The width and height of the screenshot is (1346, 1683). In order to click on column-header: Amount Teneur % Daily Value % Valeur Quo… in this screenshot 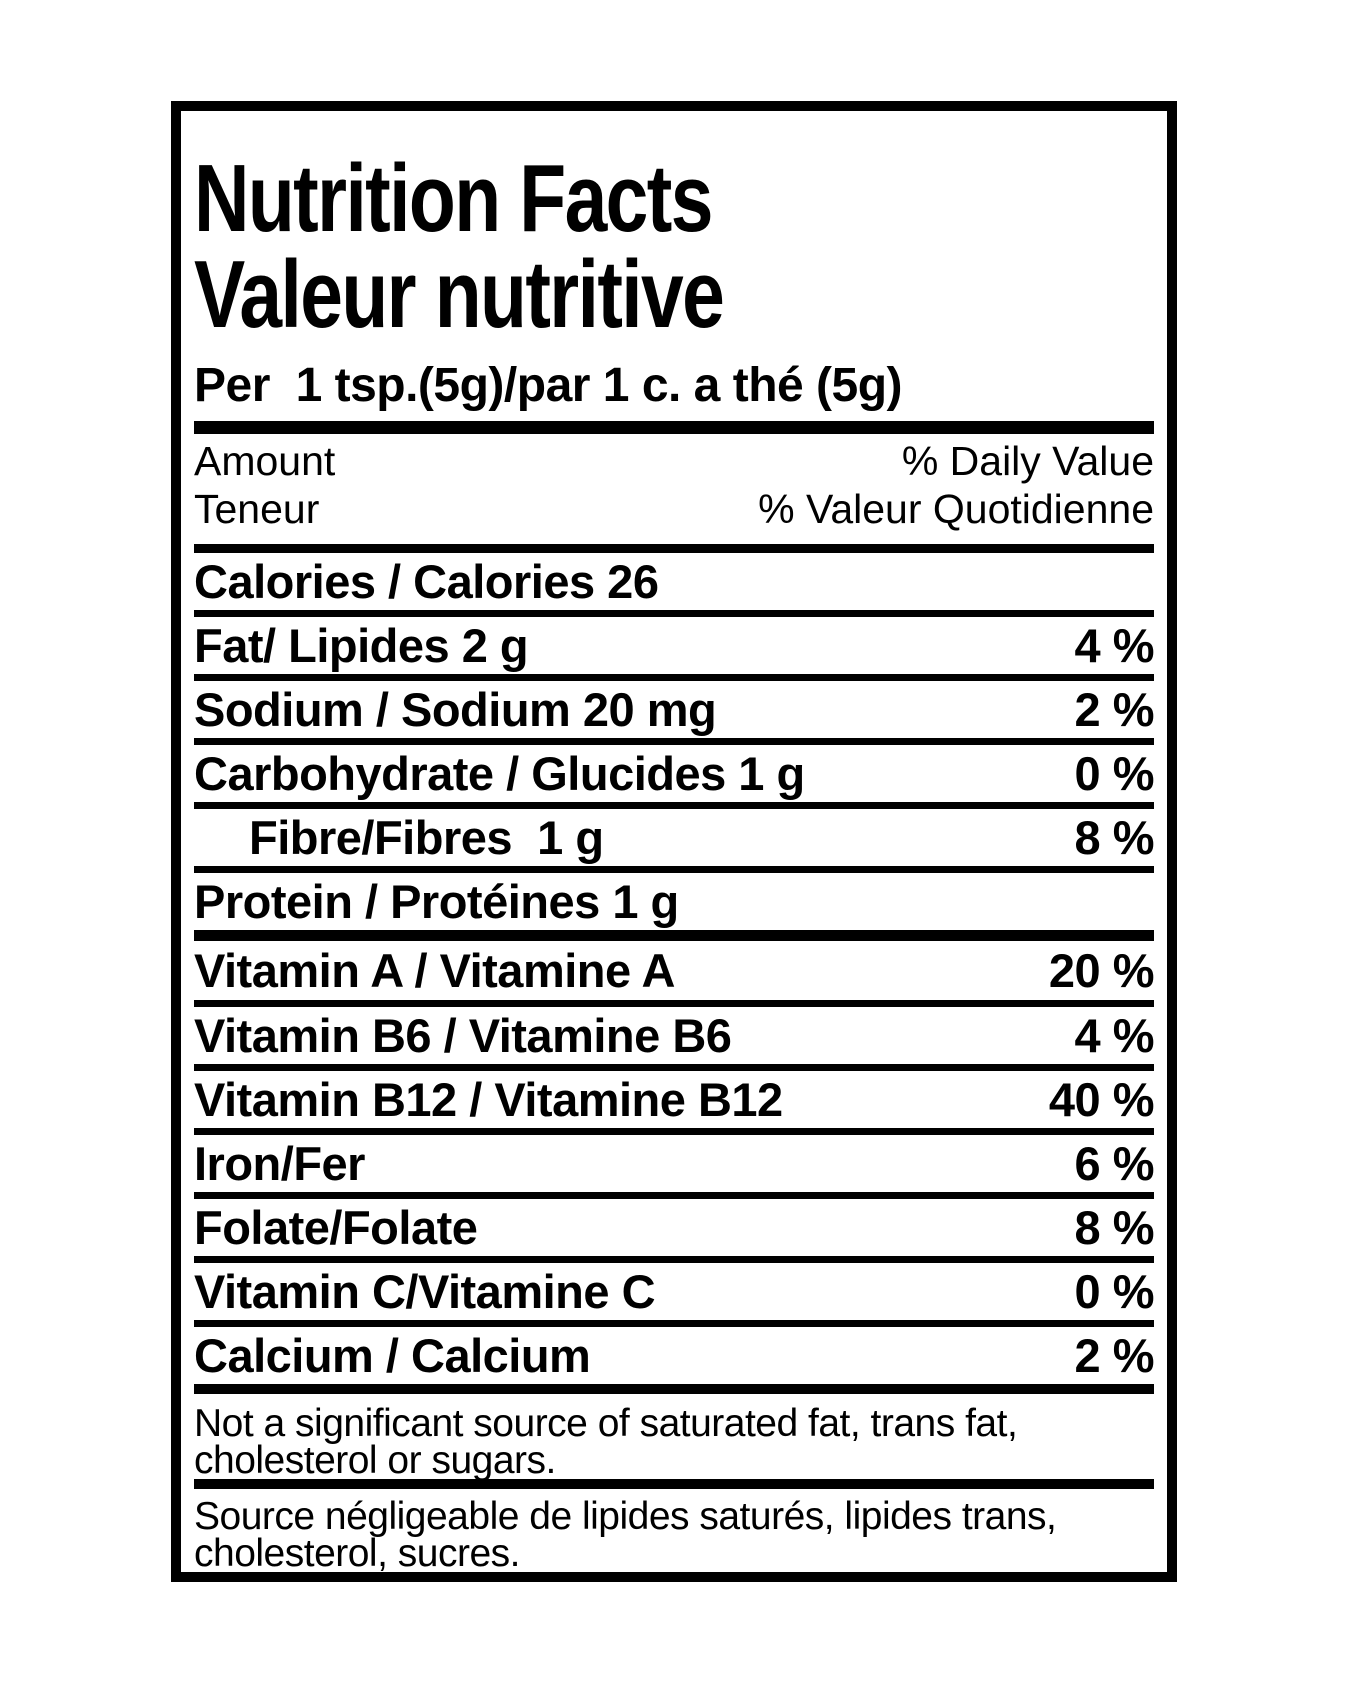, I will do `click(674, 485)`.